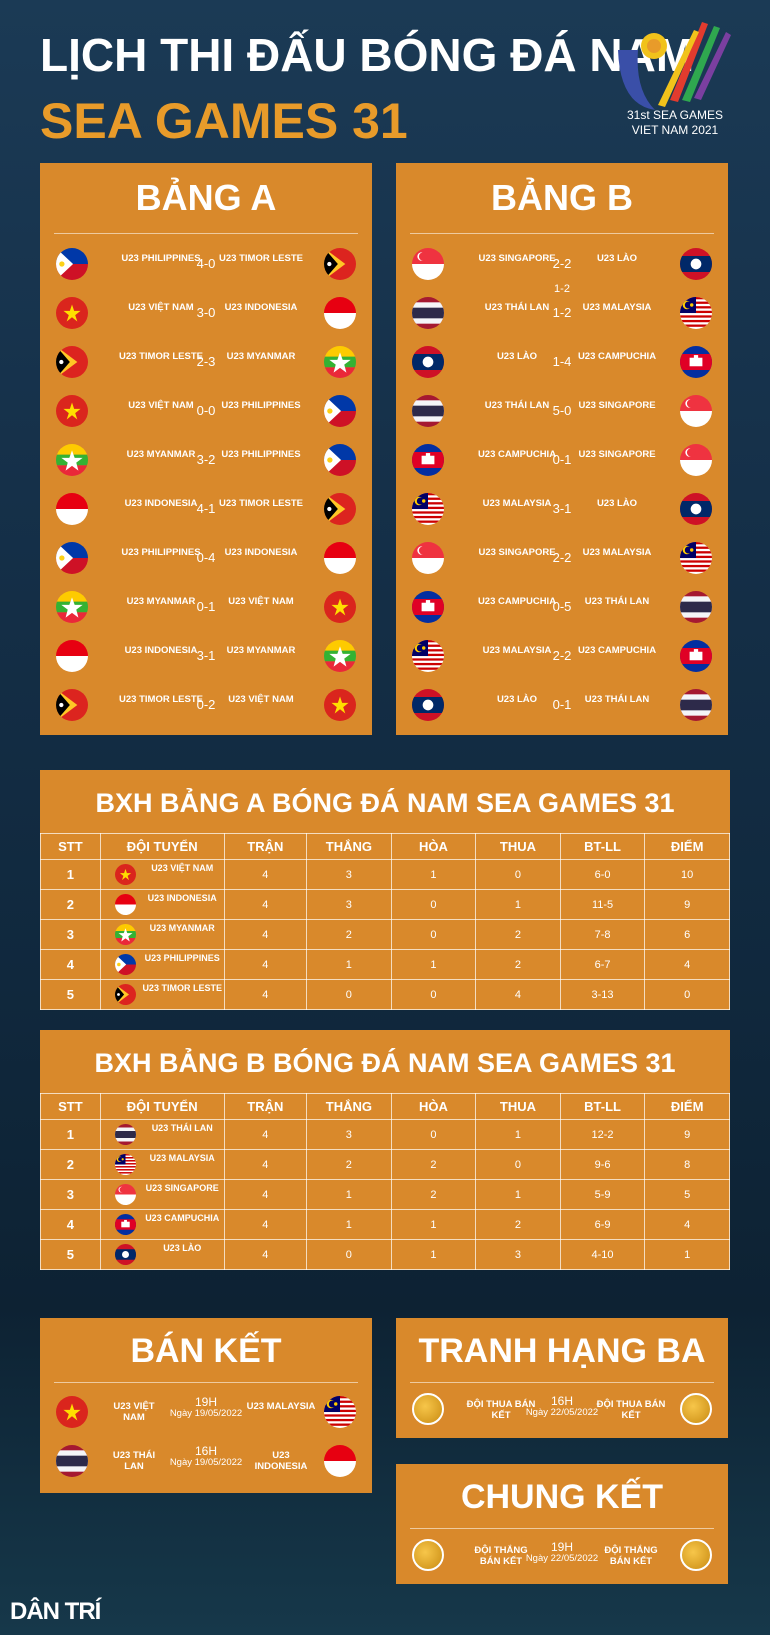 This screenshot has height=1635, width=770. What do you see at coordinates (385, 934) in the screenshot?
I see `table-row: 3 U23 MYANMAR 4 2 0 2 7-8 6` at bounding box center [385, 934].